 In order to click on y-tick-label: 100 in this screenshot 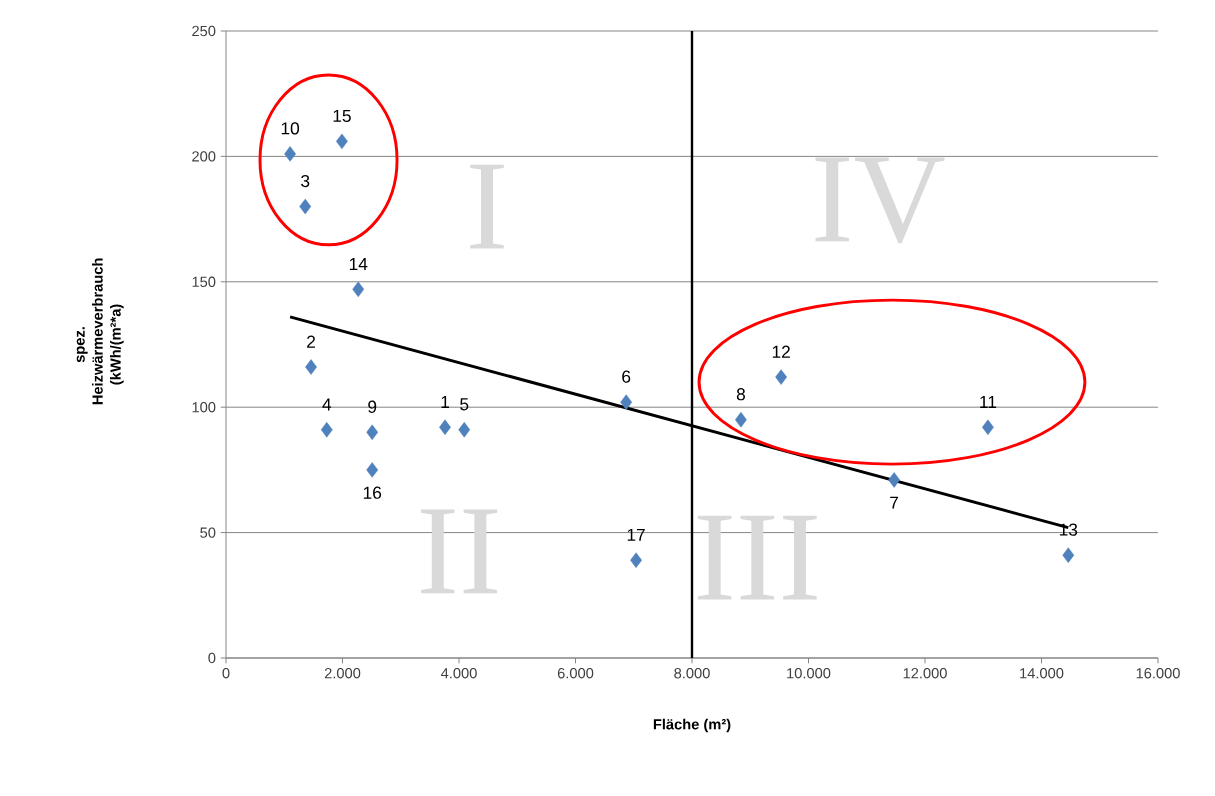, I will do `click(204, 407)`.